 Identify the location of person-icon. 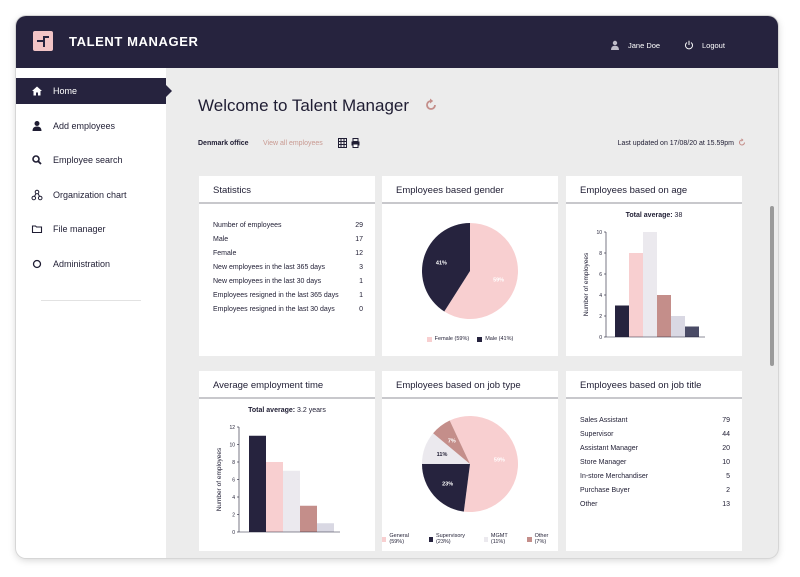
(37, 126).